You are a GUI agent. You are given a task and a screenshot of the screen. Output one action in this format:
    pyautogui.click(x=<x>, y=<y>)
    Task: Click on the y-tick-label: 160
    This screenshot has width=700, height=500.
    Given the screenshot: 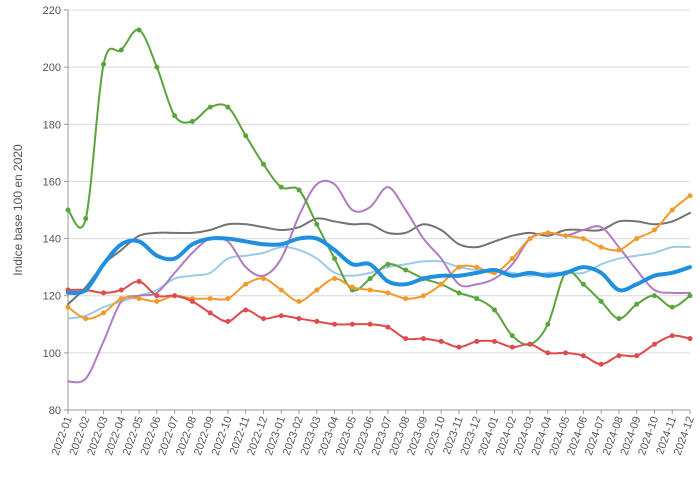 What is the action you would take?
    pyautogui.click(x=52, y=182)
    